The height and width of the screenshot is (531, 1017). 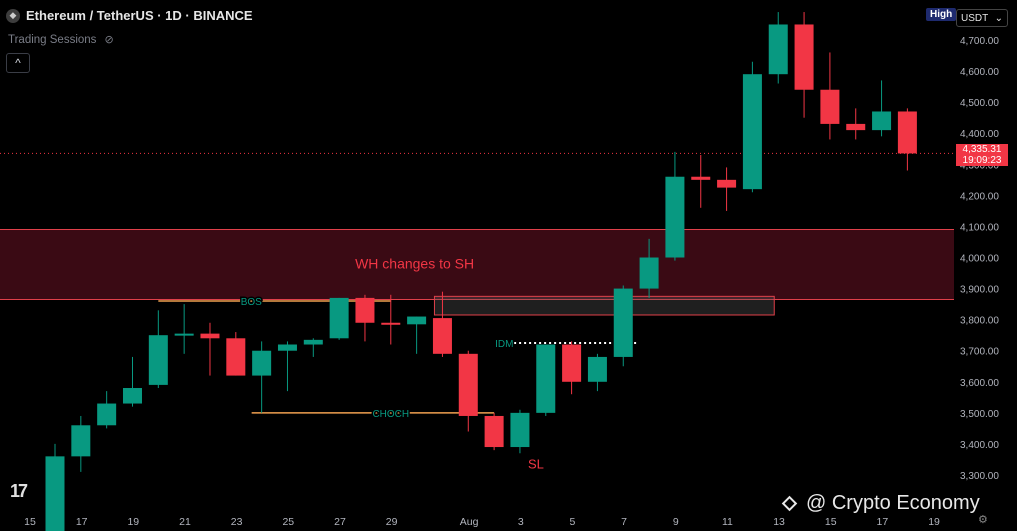 What do you see at coordinates (139, 15) in the screenshot?
I see `symbol-title: Ethereum / TetherUS · 1D · BINANCE` at bounding box center [139, 15].